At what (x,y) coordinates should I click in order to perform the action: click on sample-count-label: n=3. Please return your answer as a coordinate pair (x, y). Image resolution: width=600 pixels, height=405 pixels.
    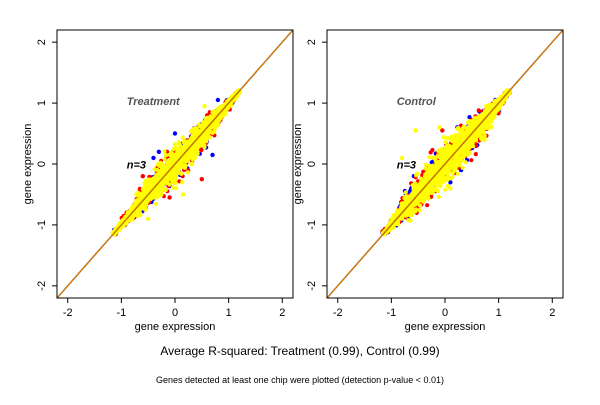
    Looking at the image, I should click on (136, 165).